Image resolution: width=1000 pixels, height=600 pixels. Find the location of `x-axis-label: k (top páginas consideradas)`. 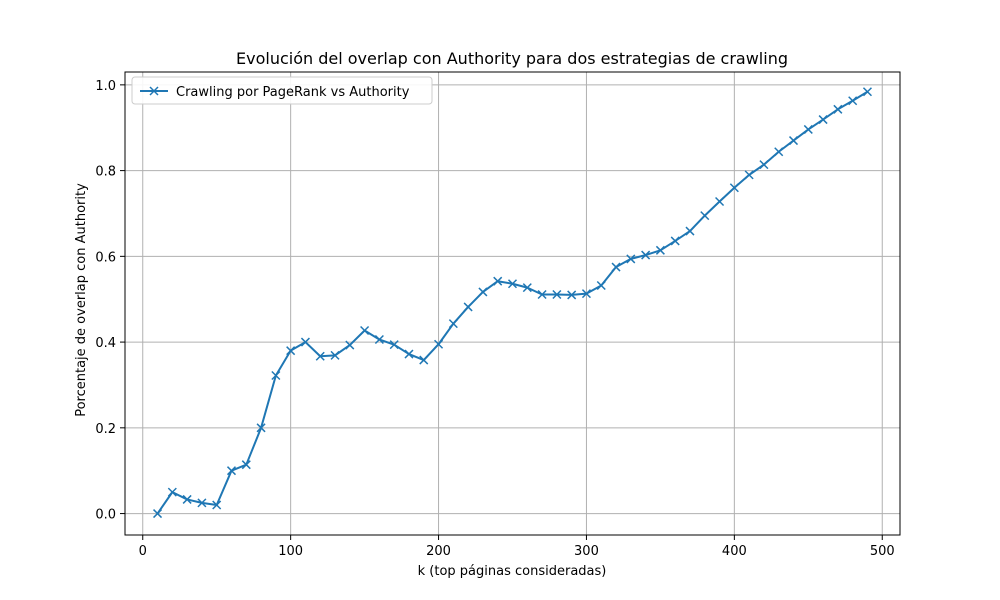

x-axis-label: k (top páginas consideradas) is located at coordinates (512, 571).